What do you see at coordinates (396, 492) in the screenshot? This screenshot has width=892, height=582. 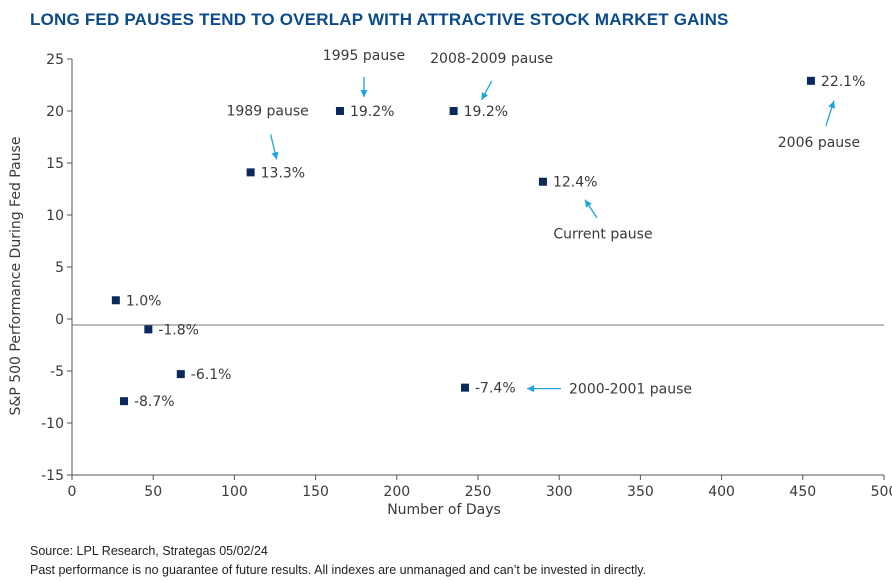 I see `x-tick-label: 200` at bounding box center [396, 492].